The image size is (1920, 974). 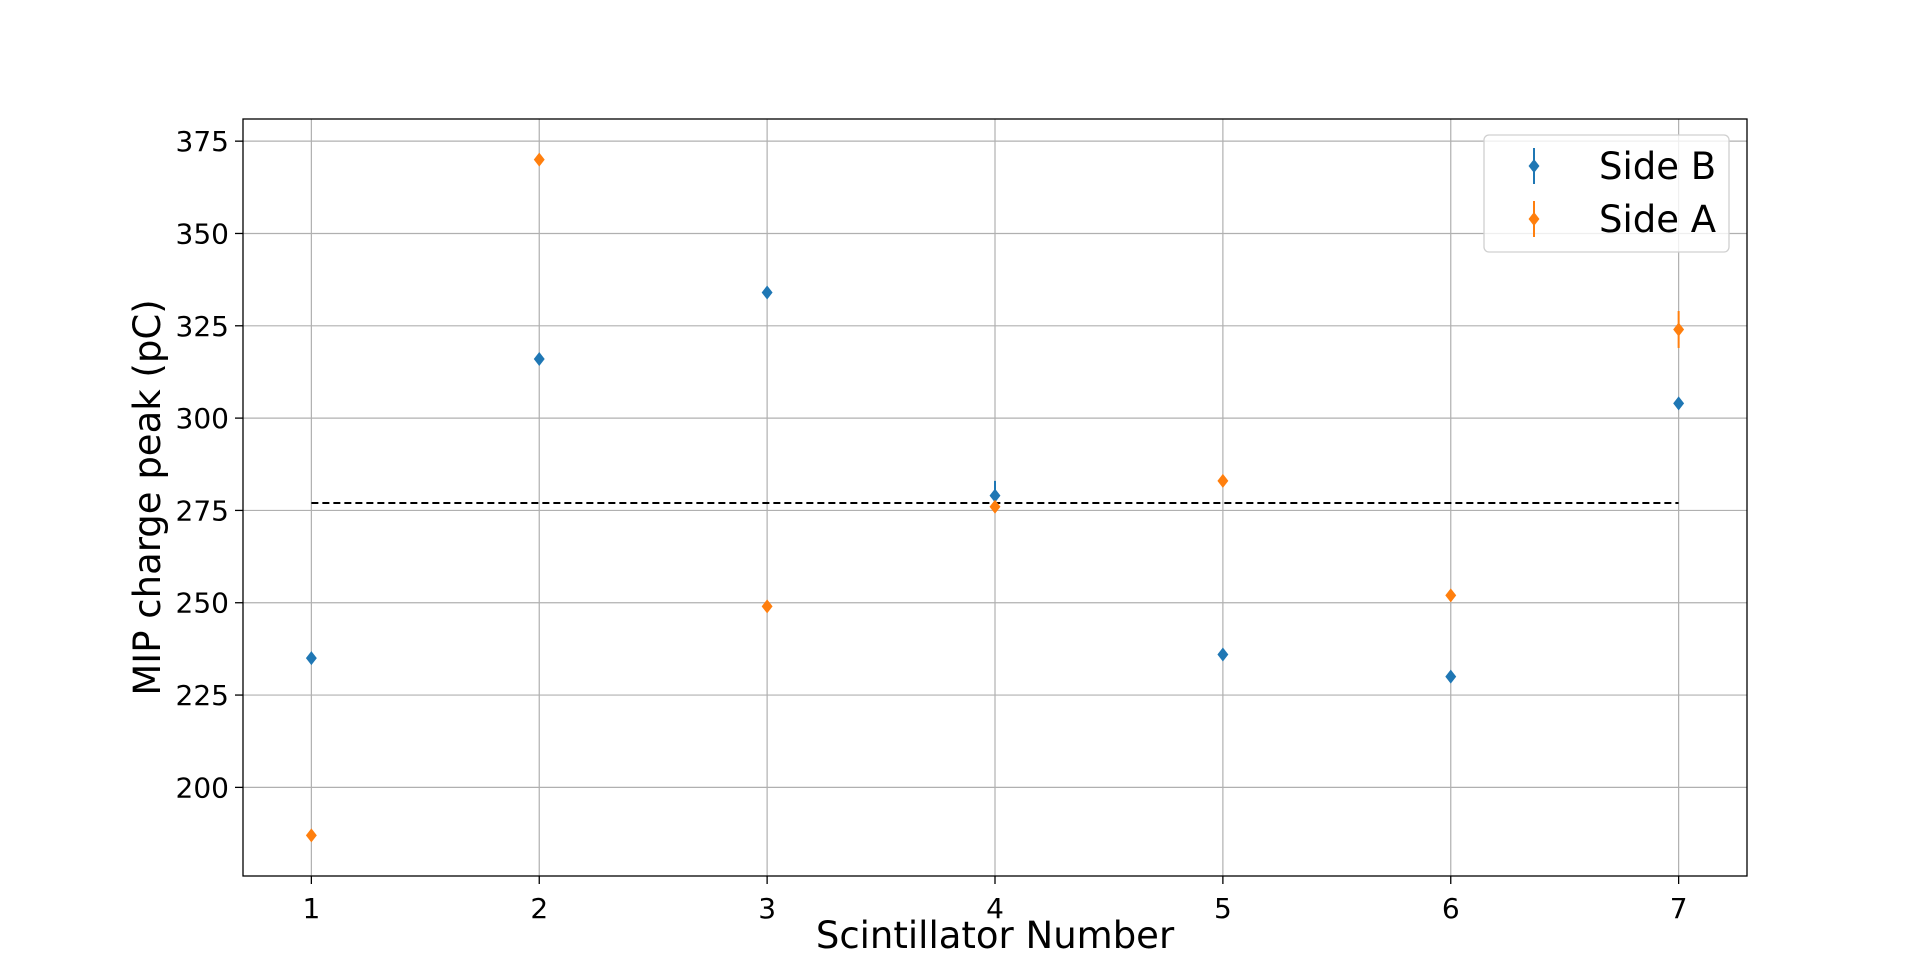 I want to click on y-tick-label: 325, so click(x=202, y=326).